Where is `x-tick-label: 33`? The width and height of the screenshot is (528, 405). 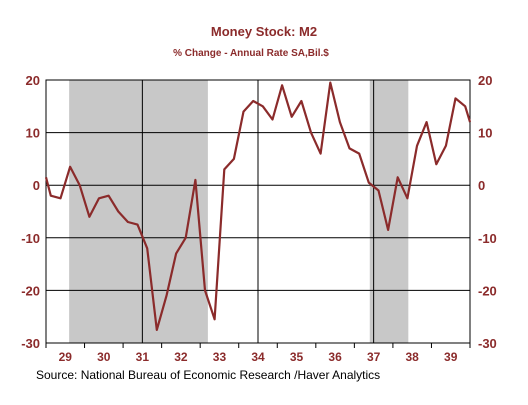 x-tick-label: 33 is located at coordinates (220, 357).